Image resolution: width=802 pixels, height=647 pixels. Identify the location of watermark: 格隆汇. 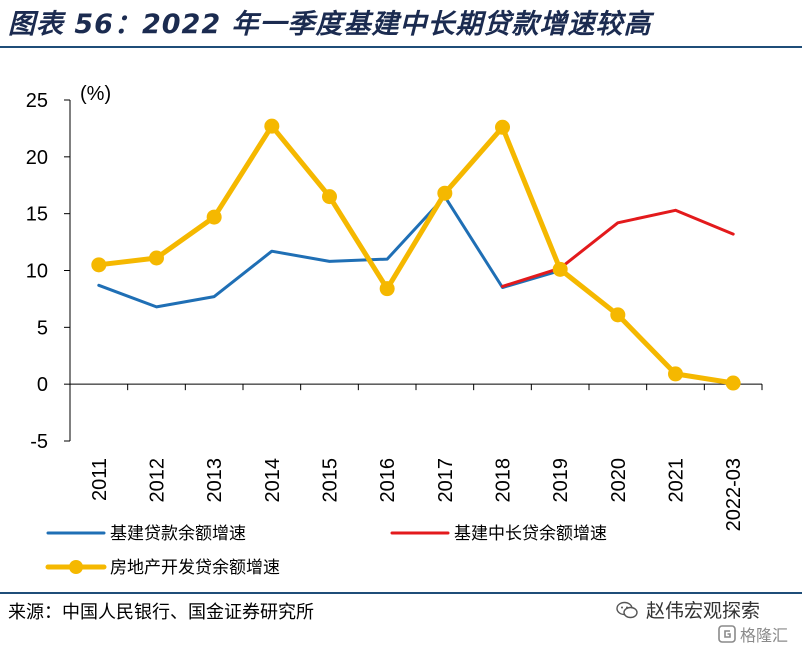
(753, 634).